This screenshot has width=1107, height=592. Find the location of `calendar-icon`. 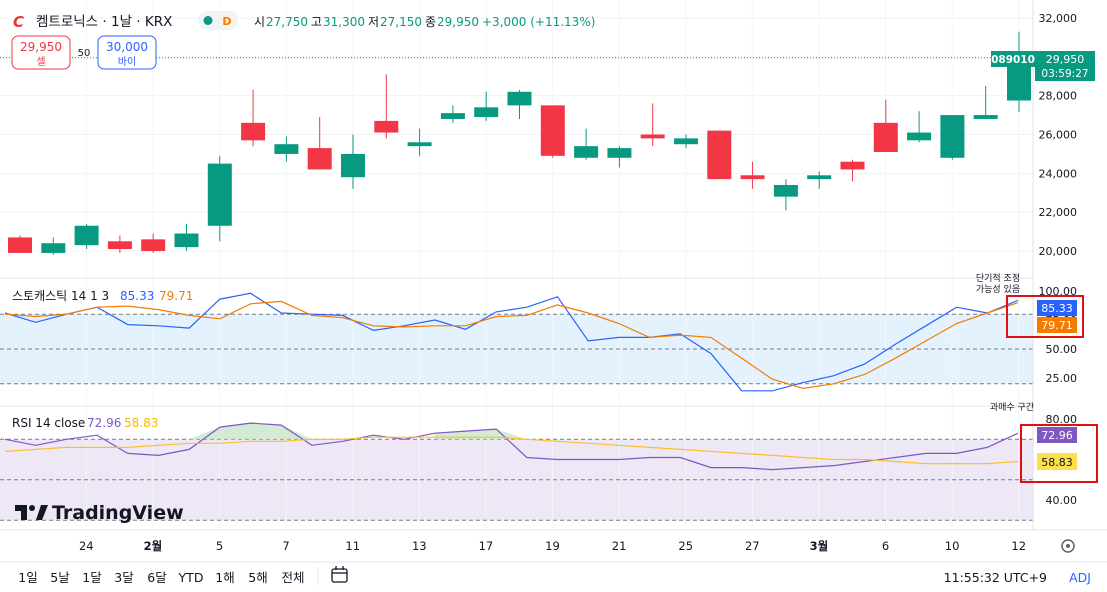

calendar-icon is located at coordinates (339, 574).